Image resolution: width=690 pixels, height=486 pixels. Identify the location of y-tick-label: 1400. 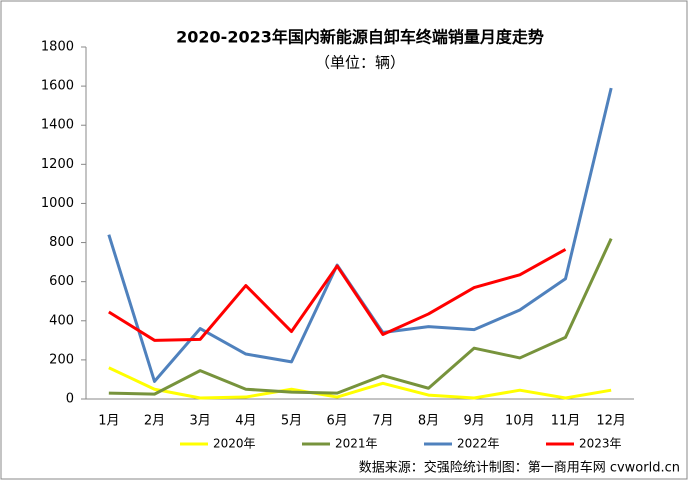
(57, 125).